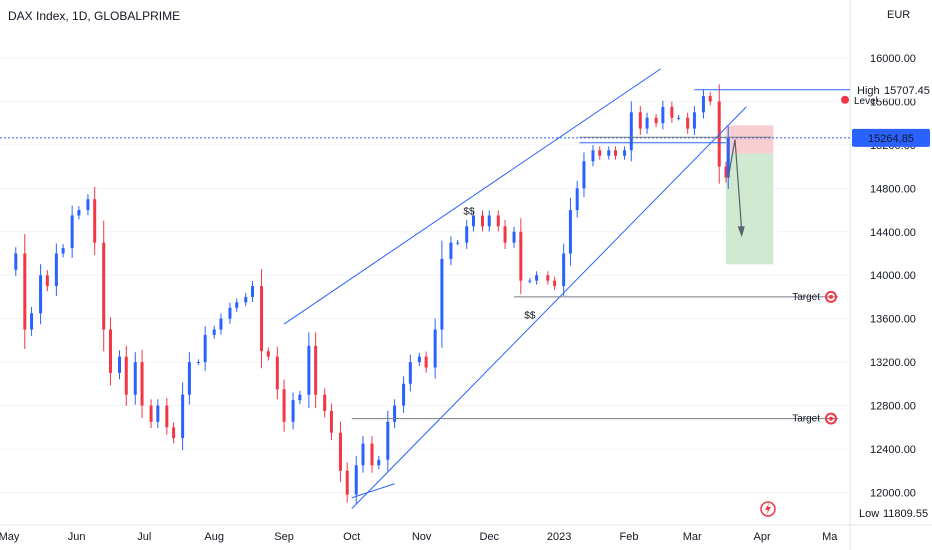  Describe the element at coordinates (214, 537) in the screenshot. I see `x-tick-label: Aug` at that location.